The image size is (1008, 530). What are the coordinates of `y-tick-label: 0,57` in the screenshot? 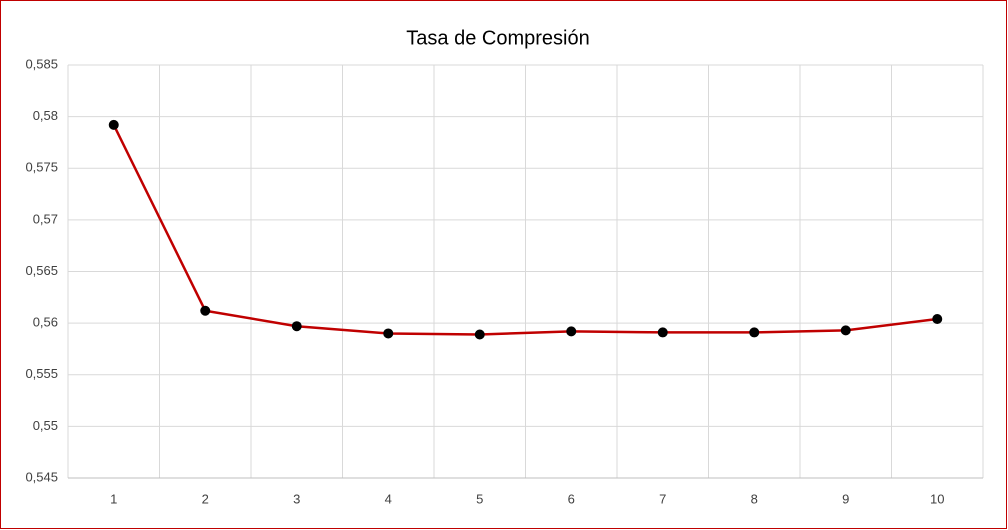 It's located at (45, 218).